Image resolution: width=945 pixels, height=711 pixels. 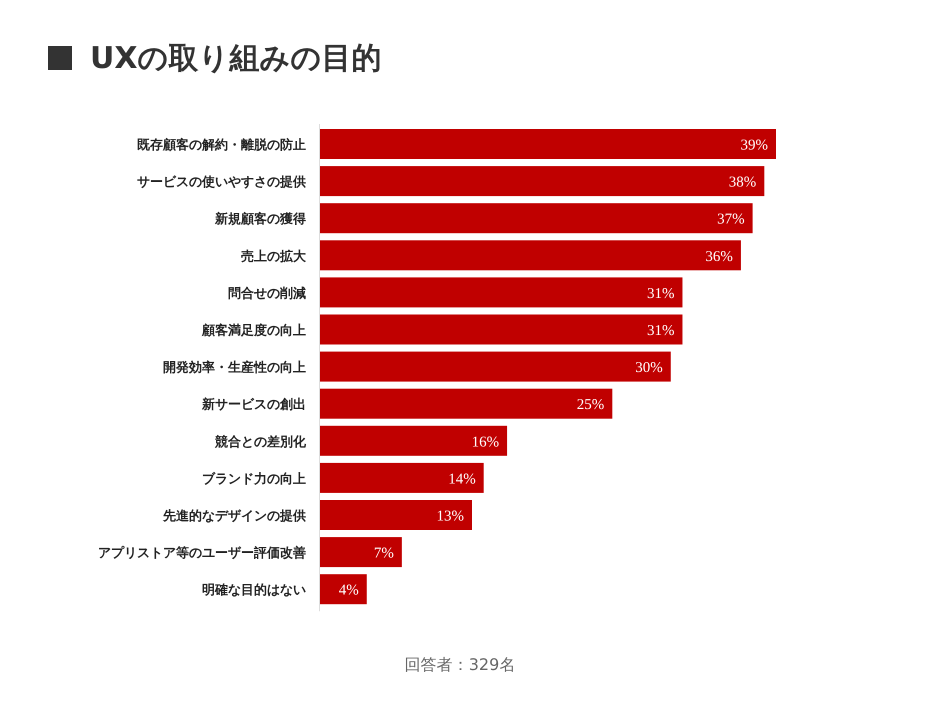 What do you see at coordinates (462, 479) in the screenshot?
I see `data-label: 14%` at bounding box center [462, 479].